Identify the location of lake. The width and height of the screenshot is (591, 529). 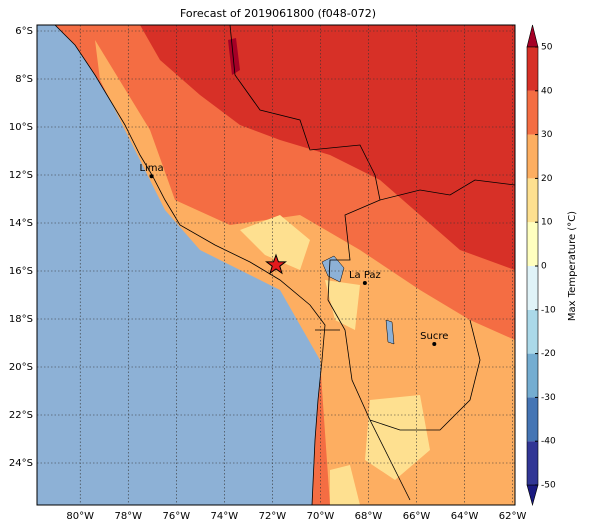
(358, 300).